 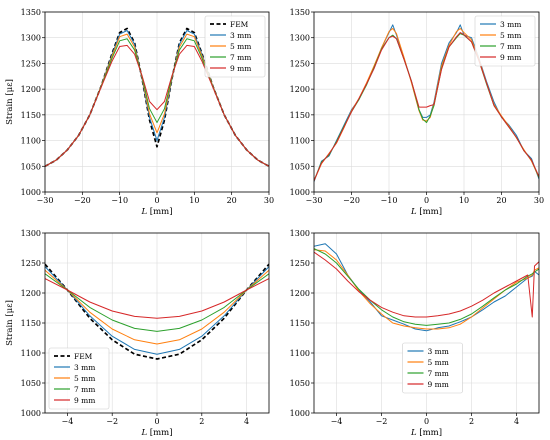 I want to click on series-line-5-mm, so click(x=157, y=307).